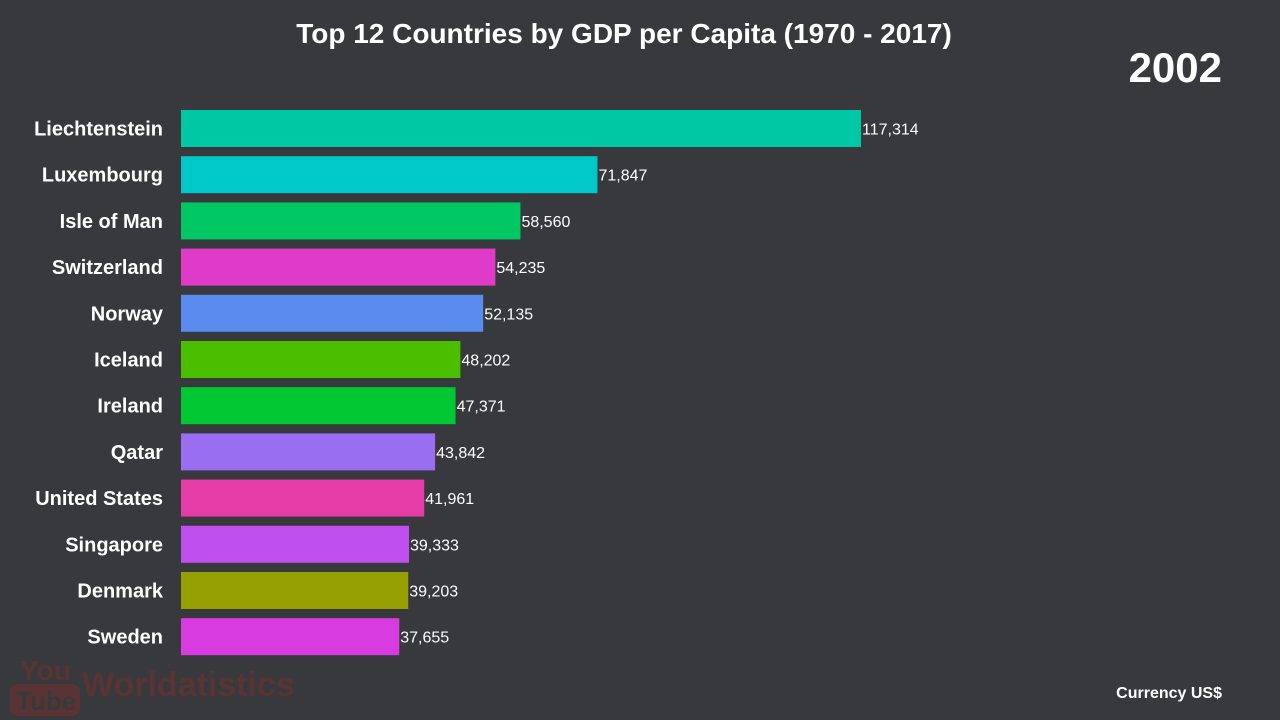 This screenshot has height=720, width=1280. What do you see at coordinates (188, 685) in the screenshot?
I see `svg-text: Worldatistics` at bounding box center [188, 685].